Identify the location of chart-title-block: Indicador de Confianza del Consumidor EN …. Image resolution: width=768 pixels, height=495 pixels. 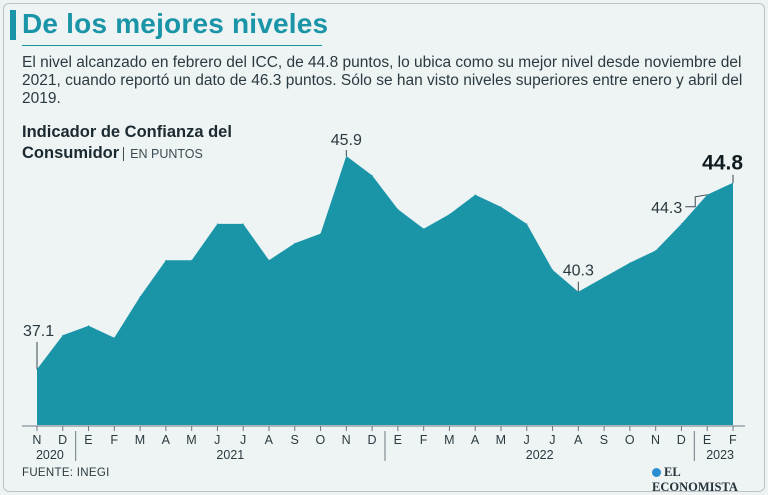
(127, 143).